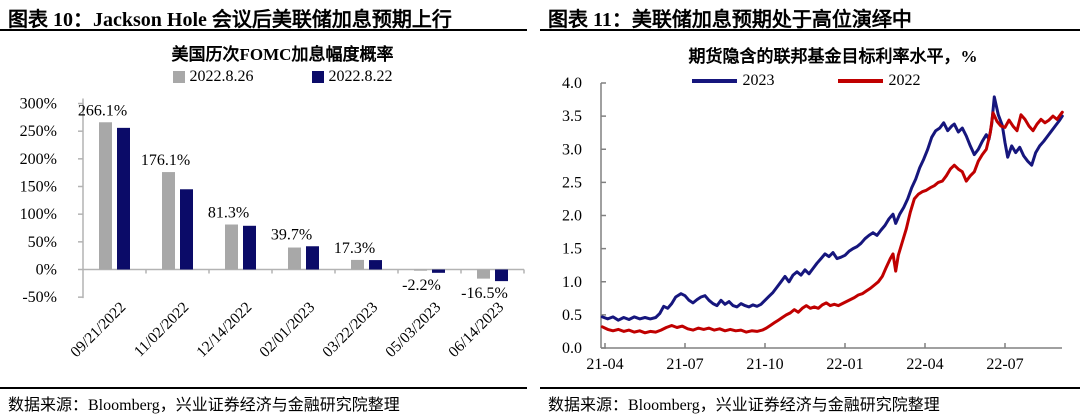 The width and height of the screenshot is (1080, 417). Describe the element at coordinates (1004, 364) in the screenshot. I see `x-tick-label: 22-07` at that location.